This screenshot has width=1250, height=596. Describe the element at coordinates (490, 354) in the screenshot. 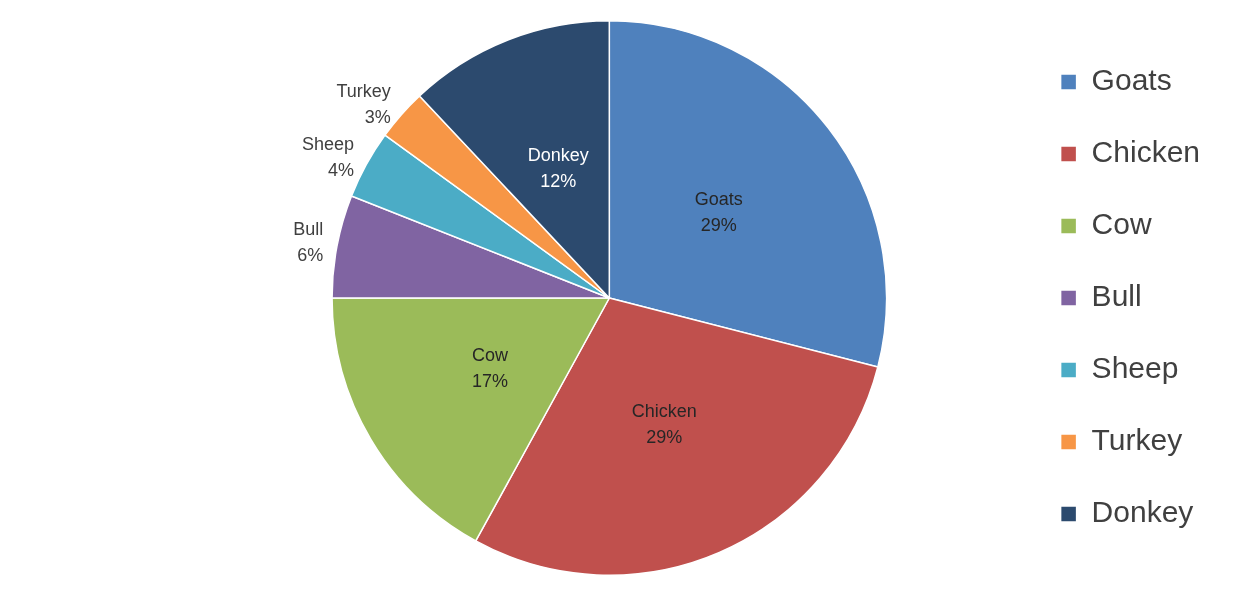

I see `slice-label: Cow` at that location.